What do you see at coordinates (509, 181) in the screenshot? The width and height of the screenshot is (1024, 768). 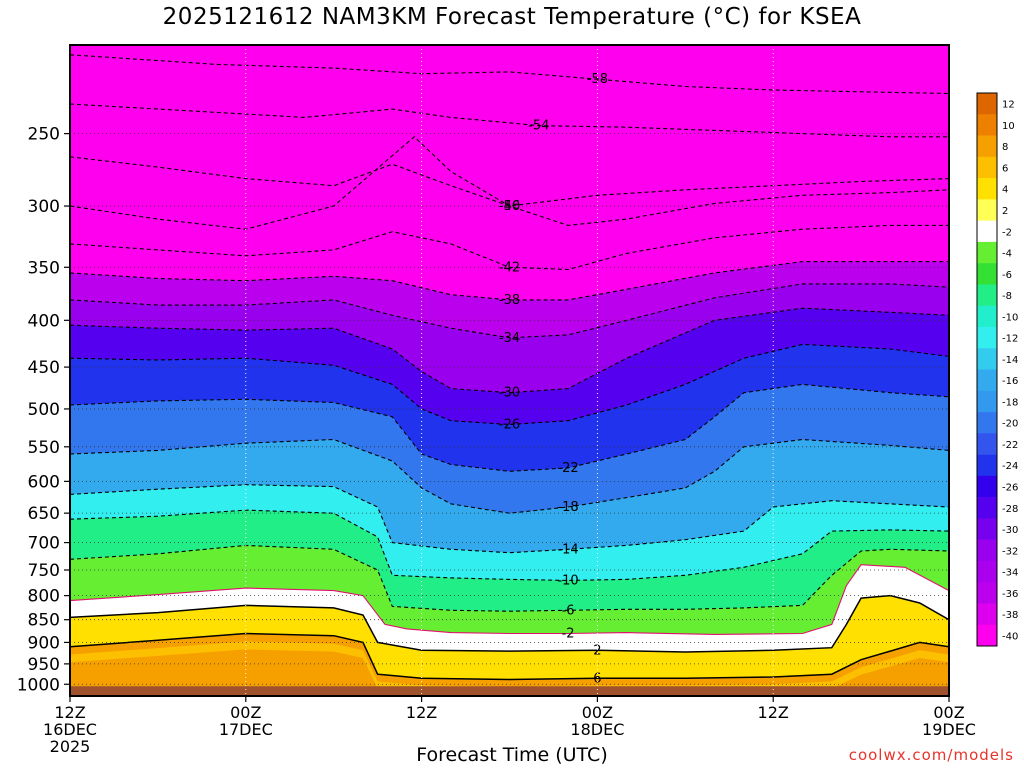 I see `contour--50` at bounding box center [509, 181].